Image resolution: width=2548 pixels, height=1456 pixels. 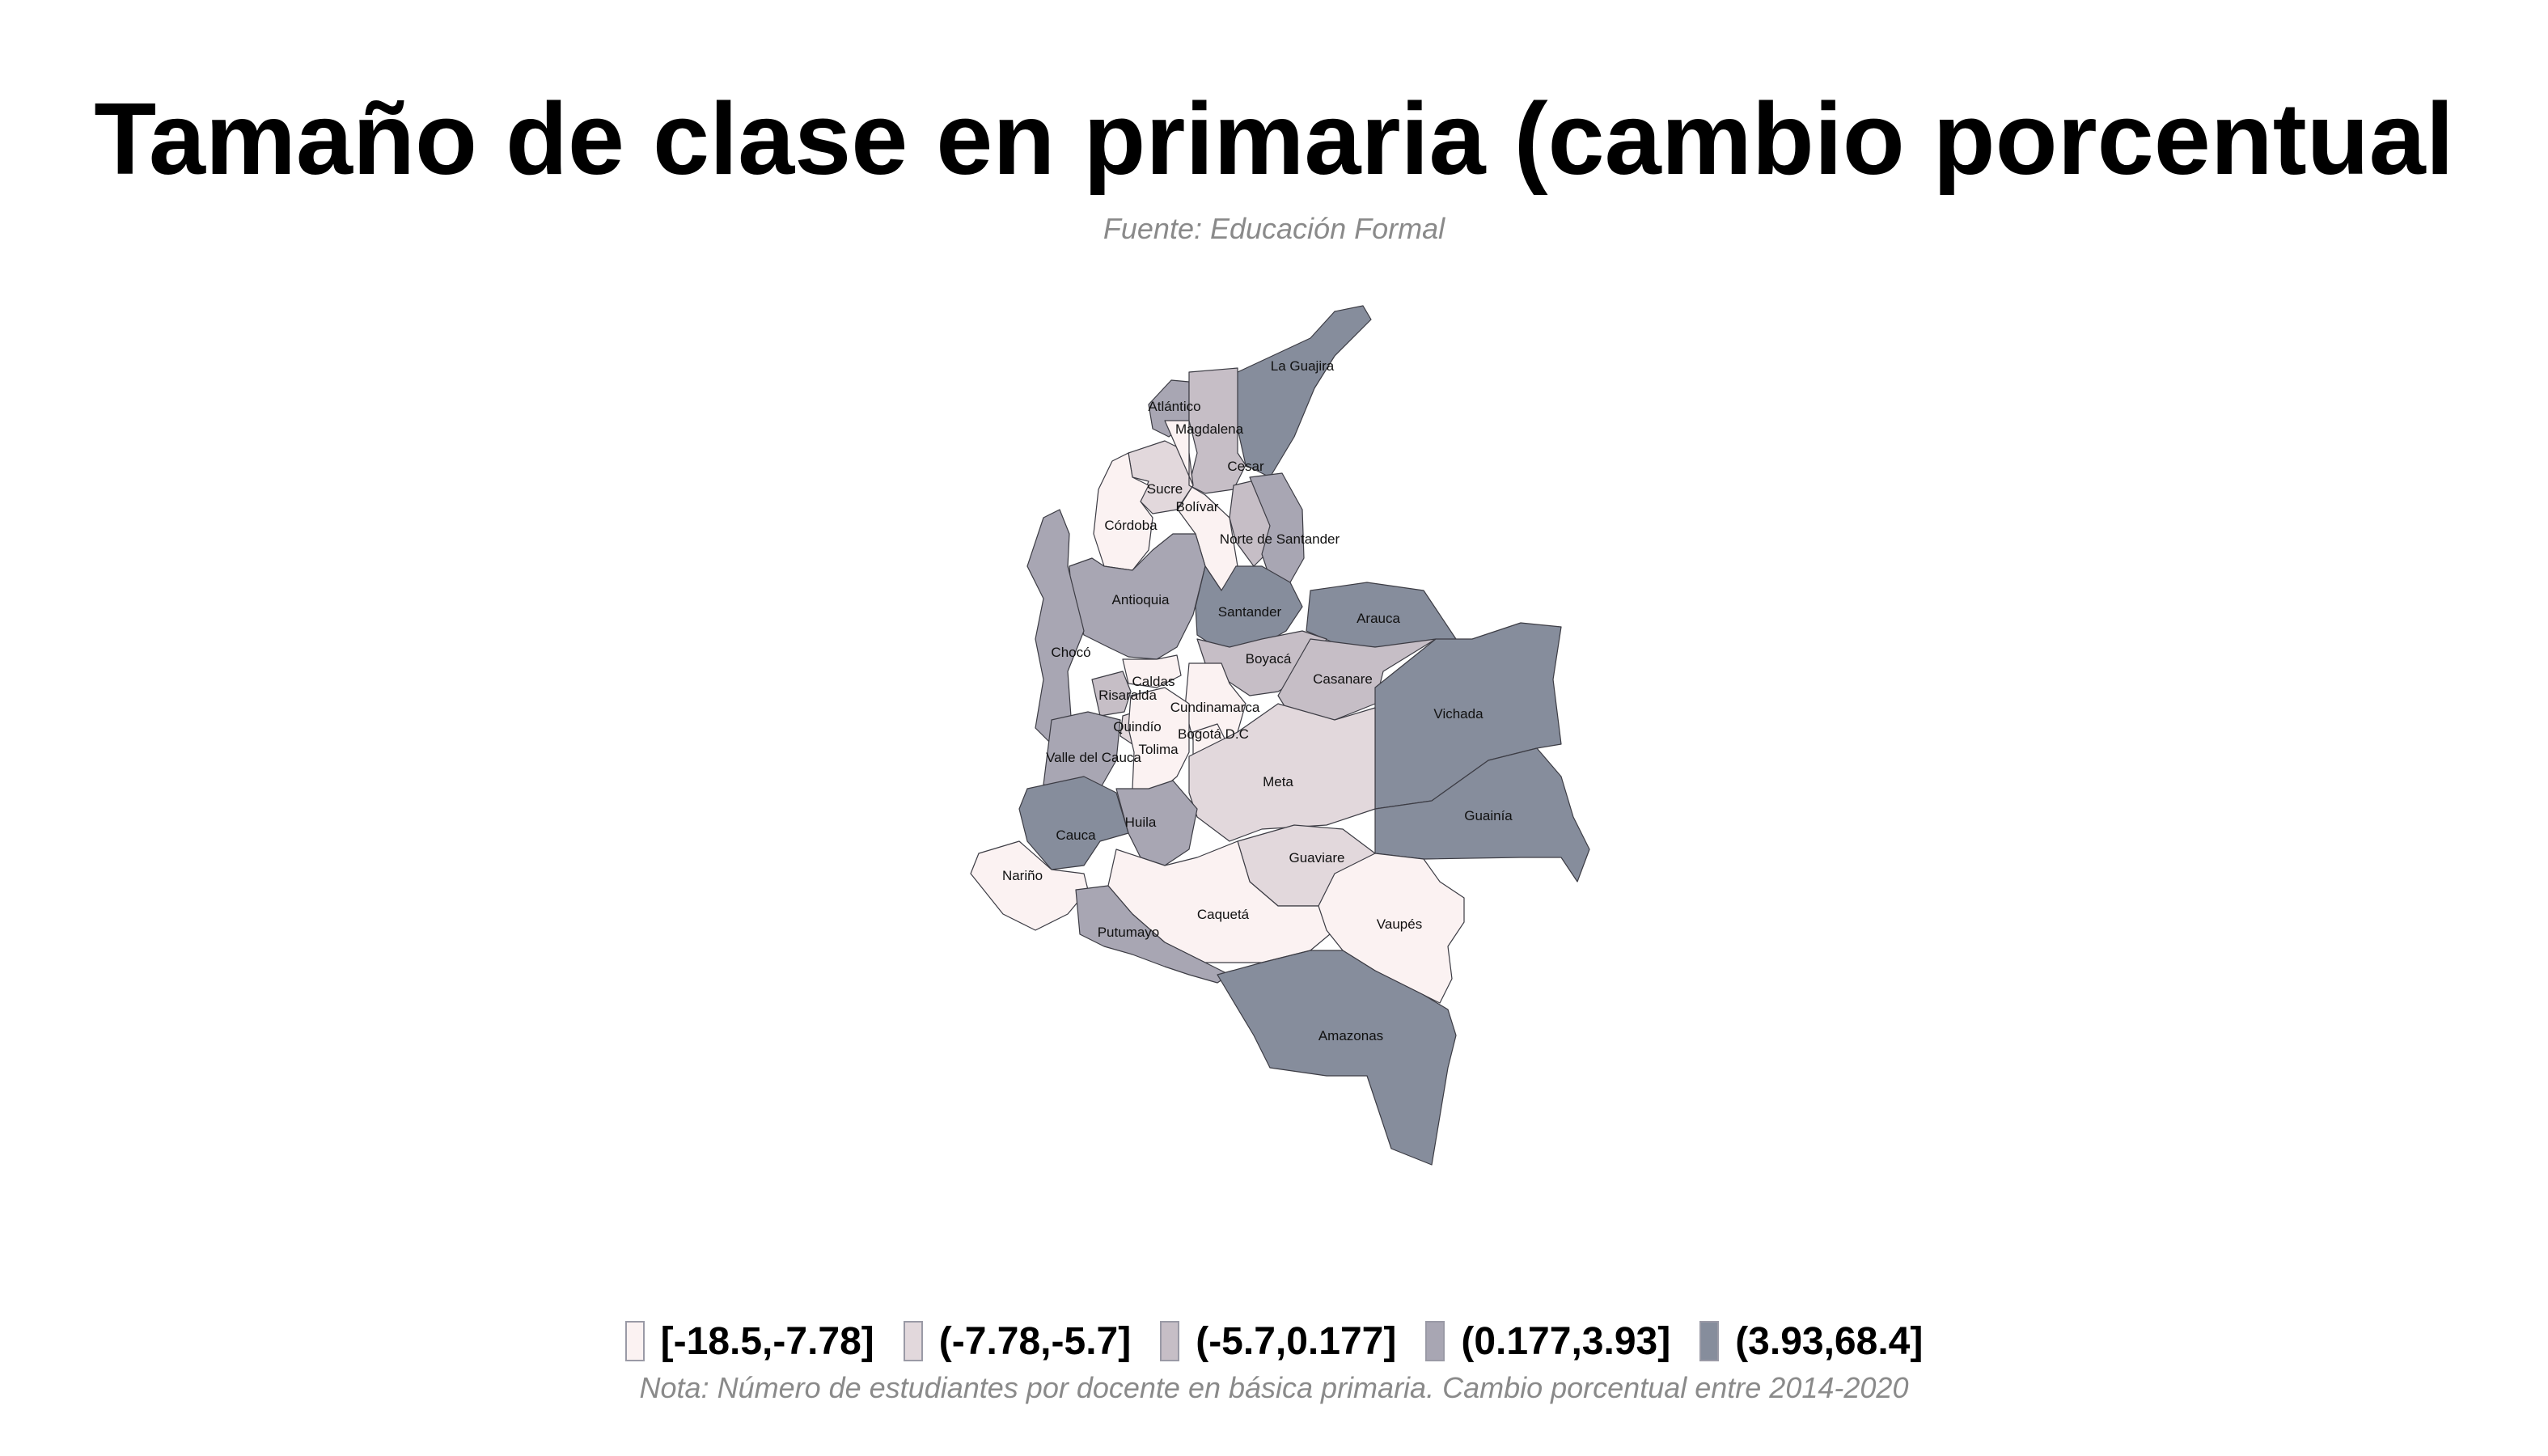 What do you see at coordinates (1035, 1341) in the screenshot?
I see `legend-label-2: (-7.78,-5.7]` at bounding box center [1035, 1341].